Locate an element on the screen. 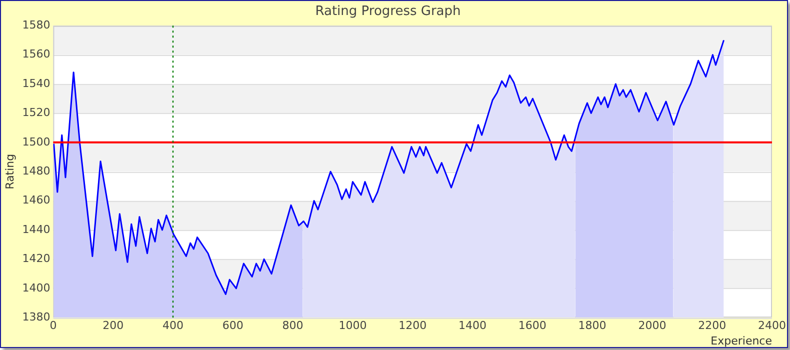  x-tick-label: 1400 is located at coordinates (472, 325).